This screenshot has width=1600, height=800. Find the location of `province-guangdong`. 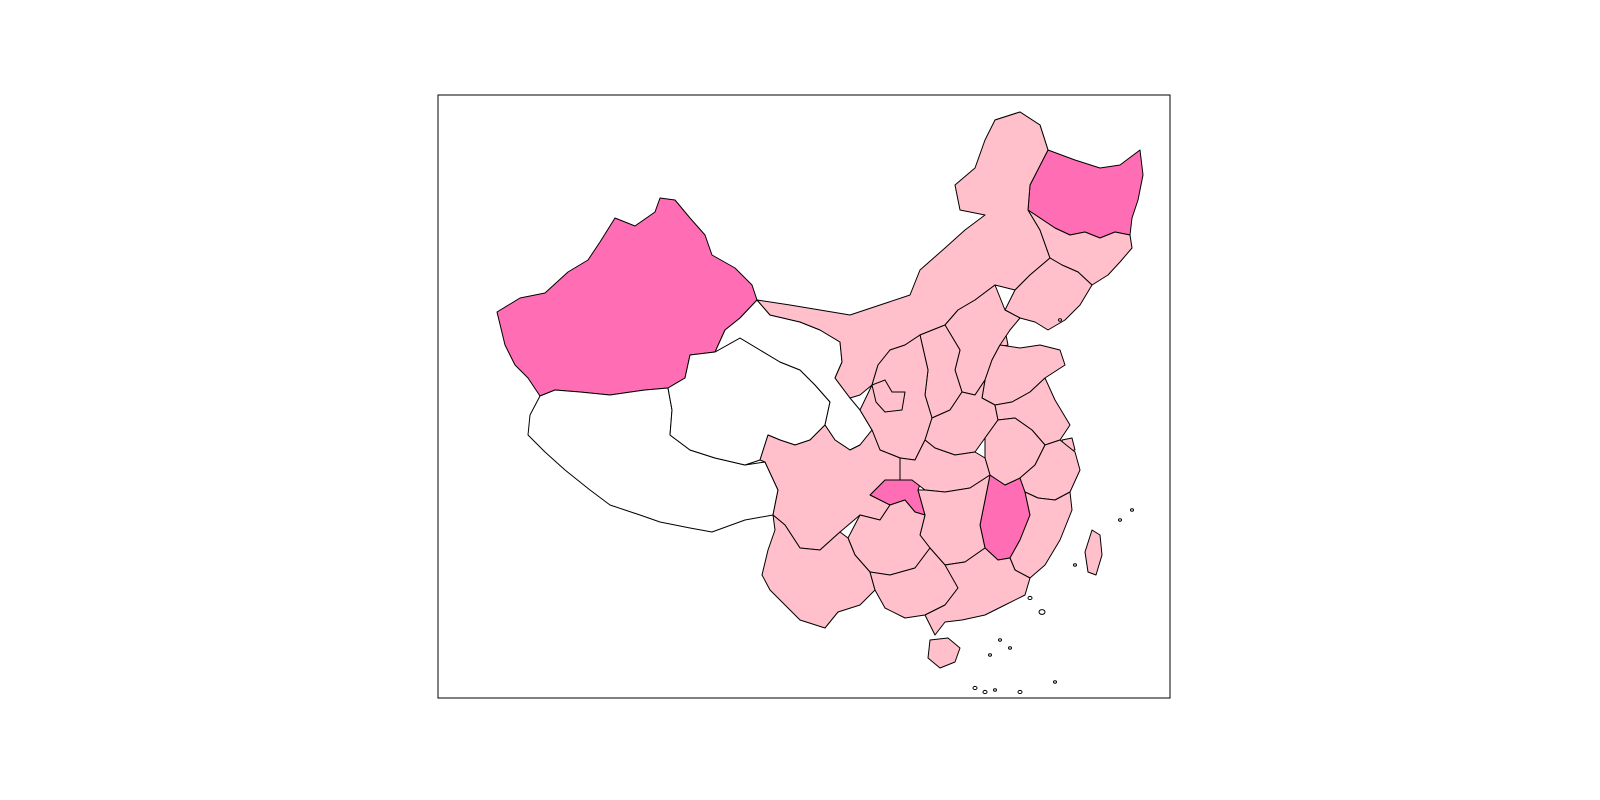

province-guangdong is located at coordinates (977, 591).